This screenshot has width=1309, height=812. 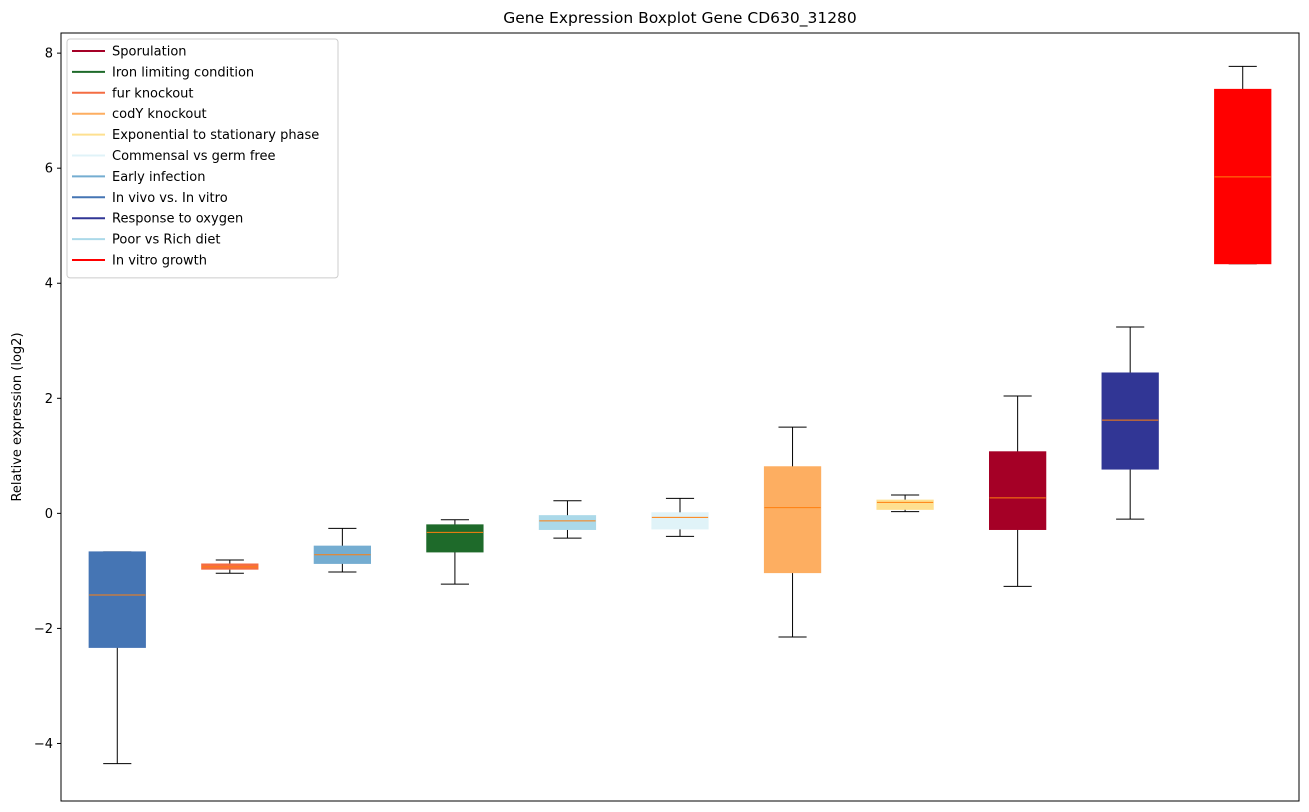 I want to click on legend-entry: Iron limiting condition, so click(x=163, y=72).